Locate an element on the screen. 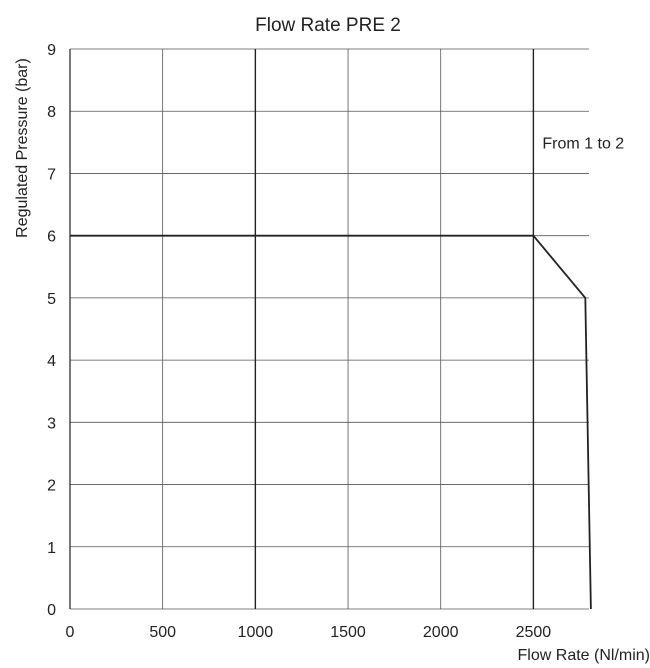  x-tick-label-2500: 2500 is located at coordinates (534, 632).